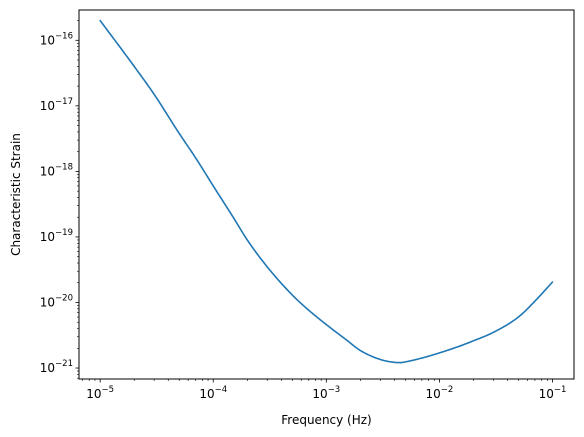  Describe the element at coordinates (213, 393) in the screenshot. I see `x-tick-label: 10⁻⁴` at that location.